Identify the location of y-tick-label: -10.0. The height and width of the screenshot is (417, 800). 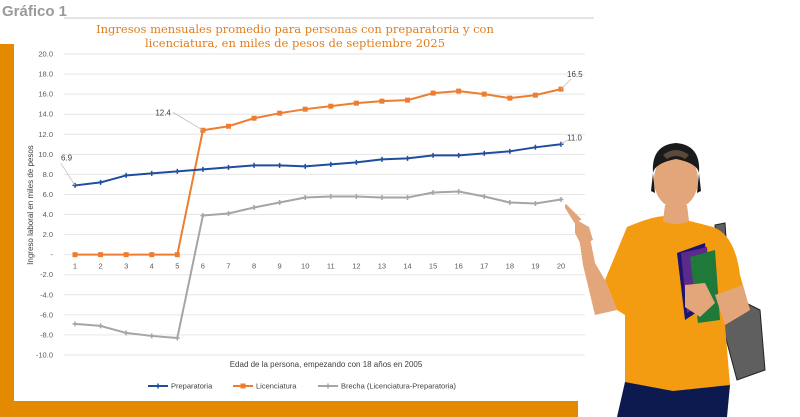
(44, 355).